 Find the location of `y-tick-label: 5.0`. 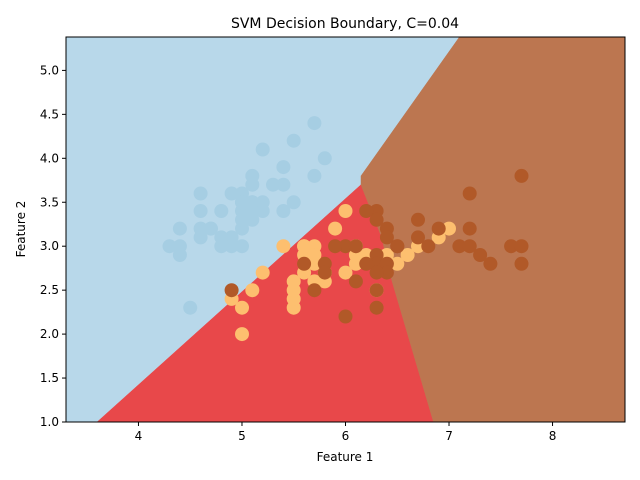

y-tick-label: 5.0 is located at coordinates (49, 70).